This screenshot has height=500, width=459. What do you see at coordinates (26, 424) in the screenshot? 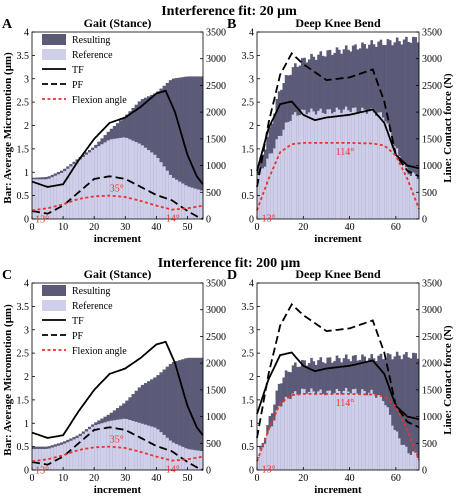
I see `ytick-left-label: 1` at bounding box center [26, 424].